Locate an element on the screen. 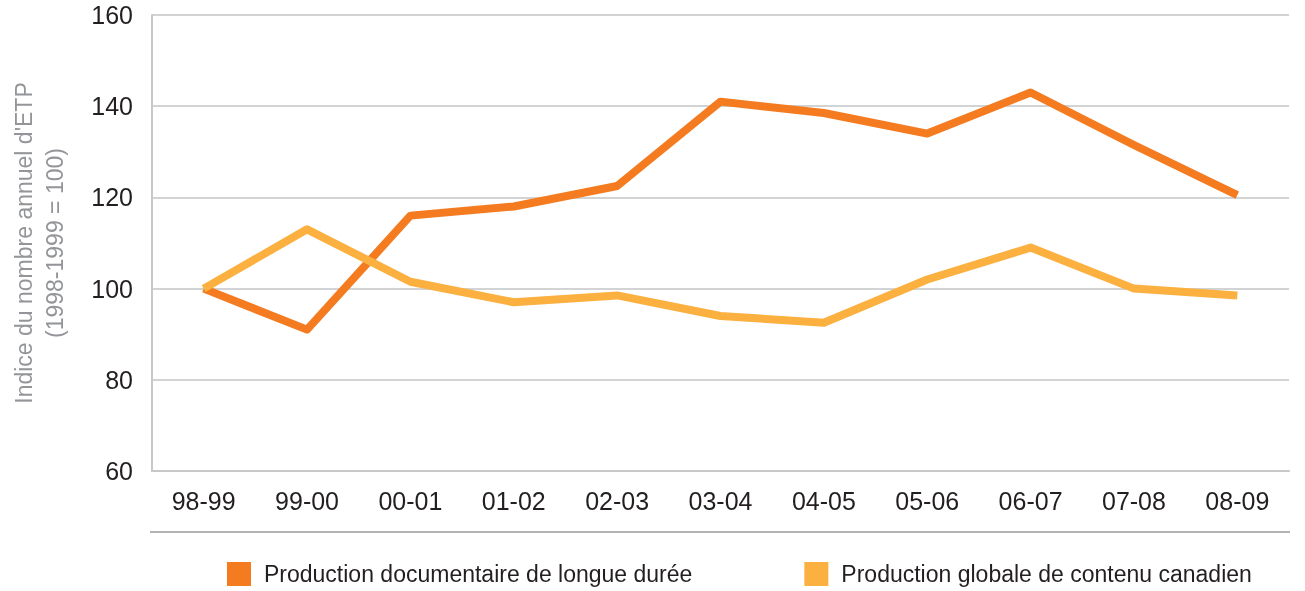 This screenshot has height=591, width=1305. y-tick-label: 140 is located at coordinates (112, 106).